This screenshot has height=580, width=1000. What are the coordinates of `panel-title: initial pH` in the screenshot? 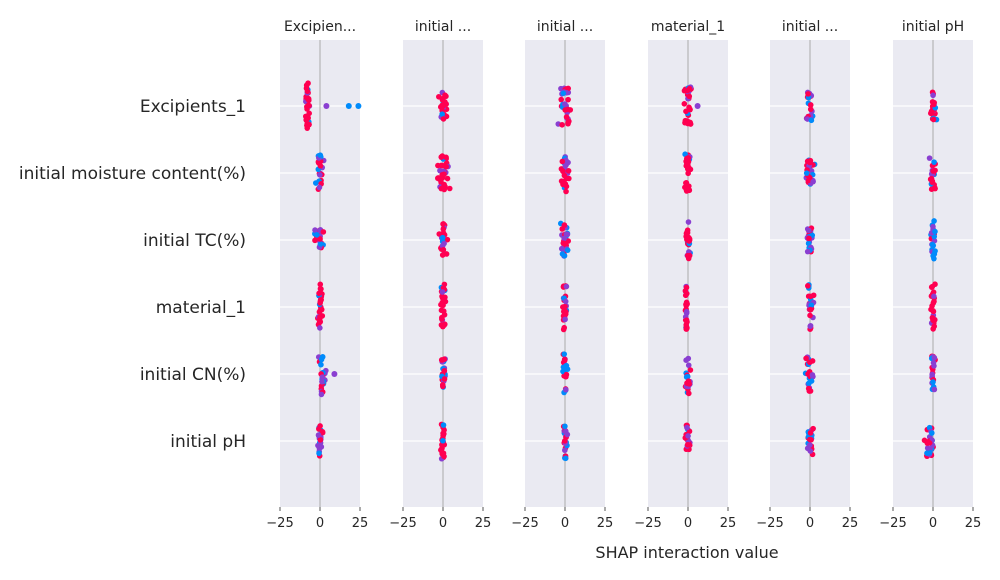 It's located at (933, 27).